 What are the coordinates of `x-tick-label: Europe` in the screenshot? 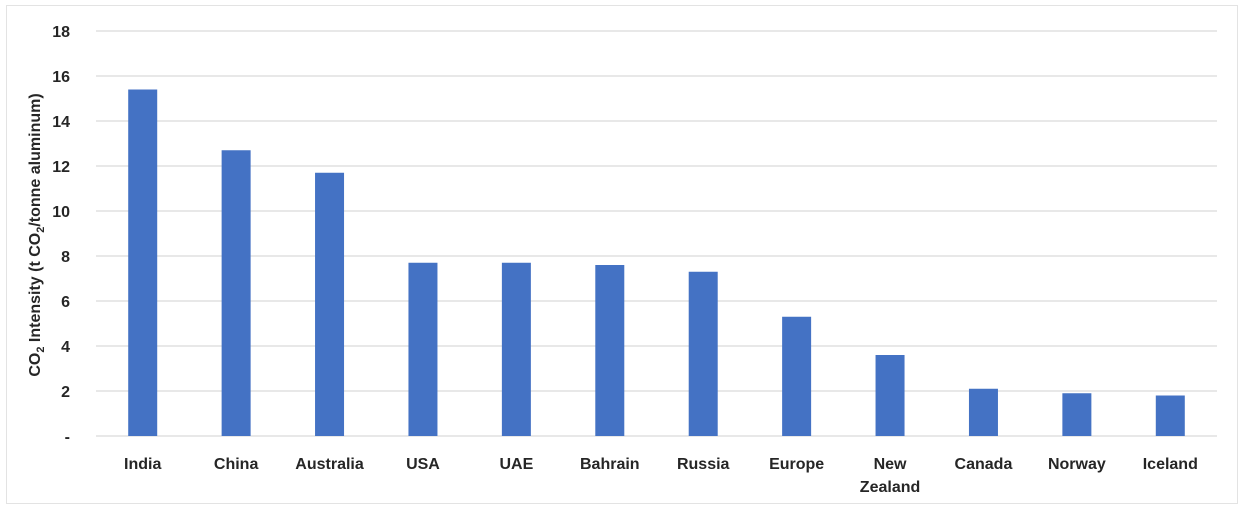 It's located at (796, 464).